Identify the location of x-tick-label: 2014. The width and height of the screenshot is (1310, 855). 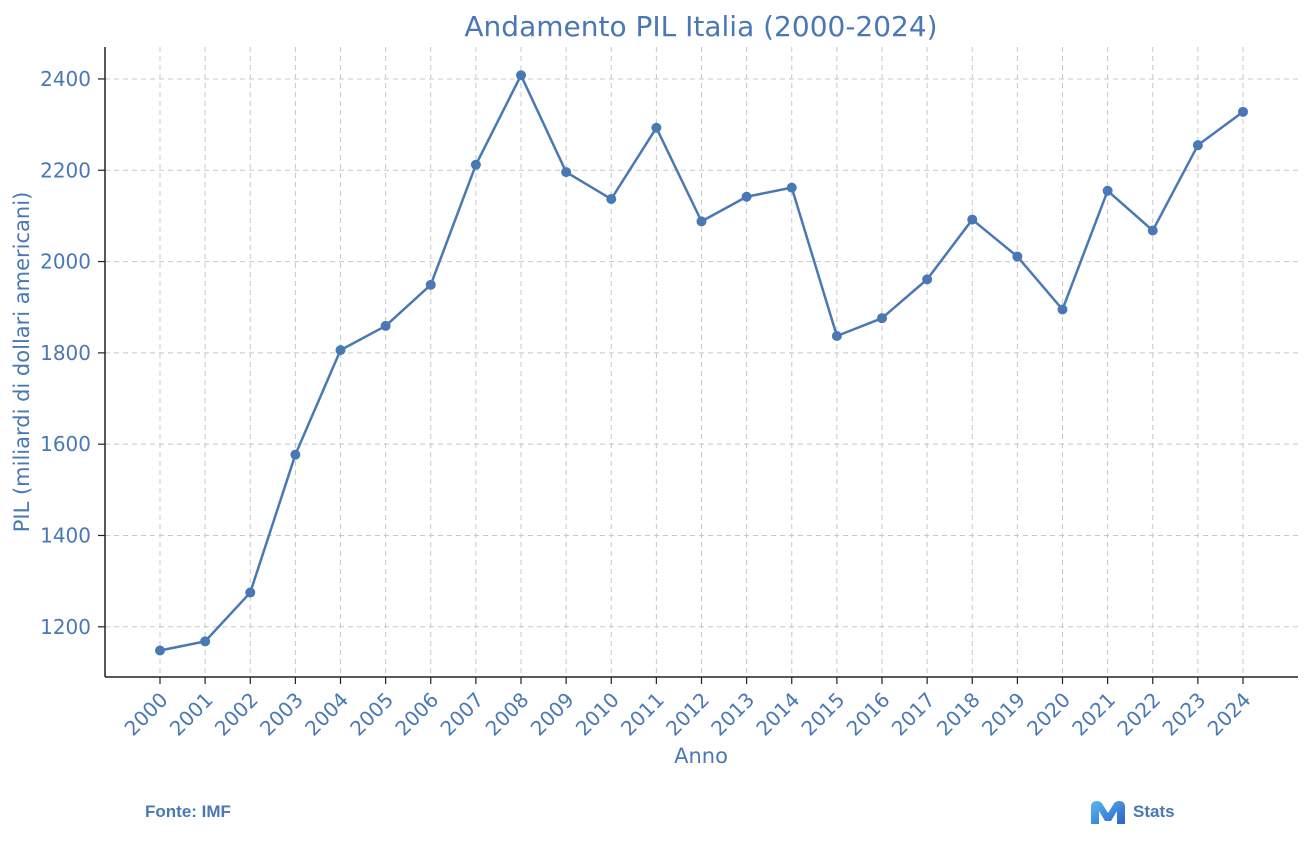
(777, 714).